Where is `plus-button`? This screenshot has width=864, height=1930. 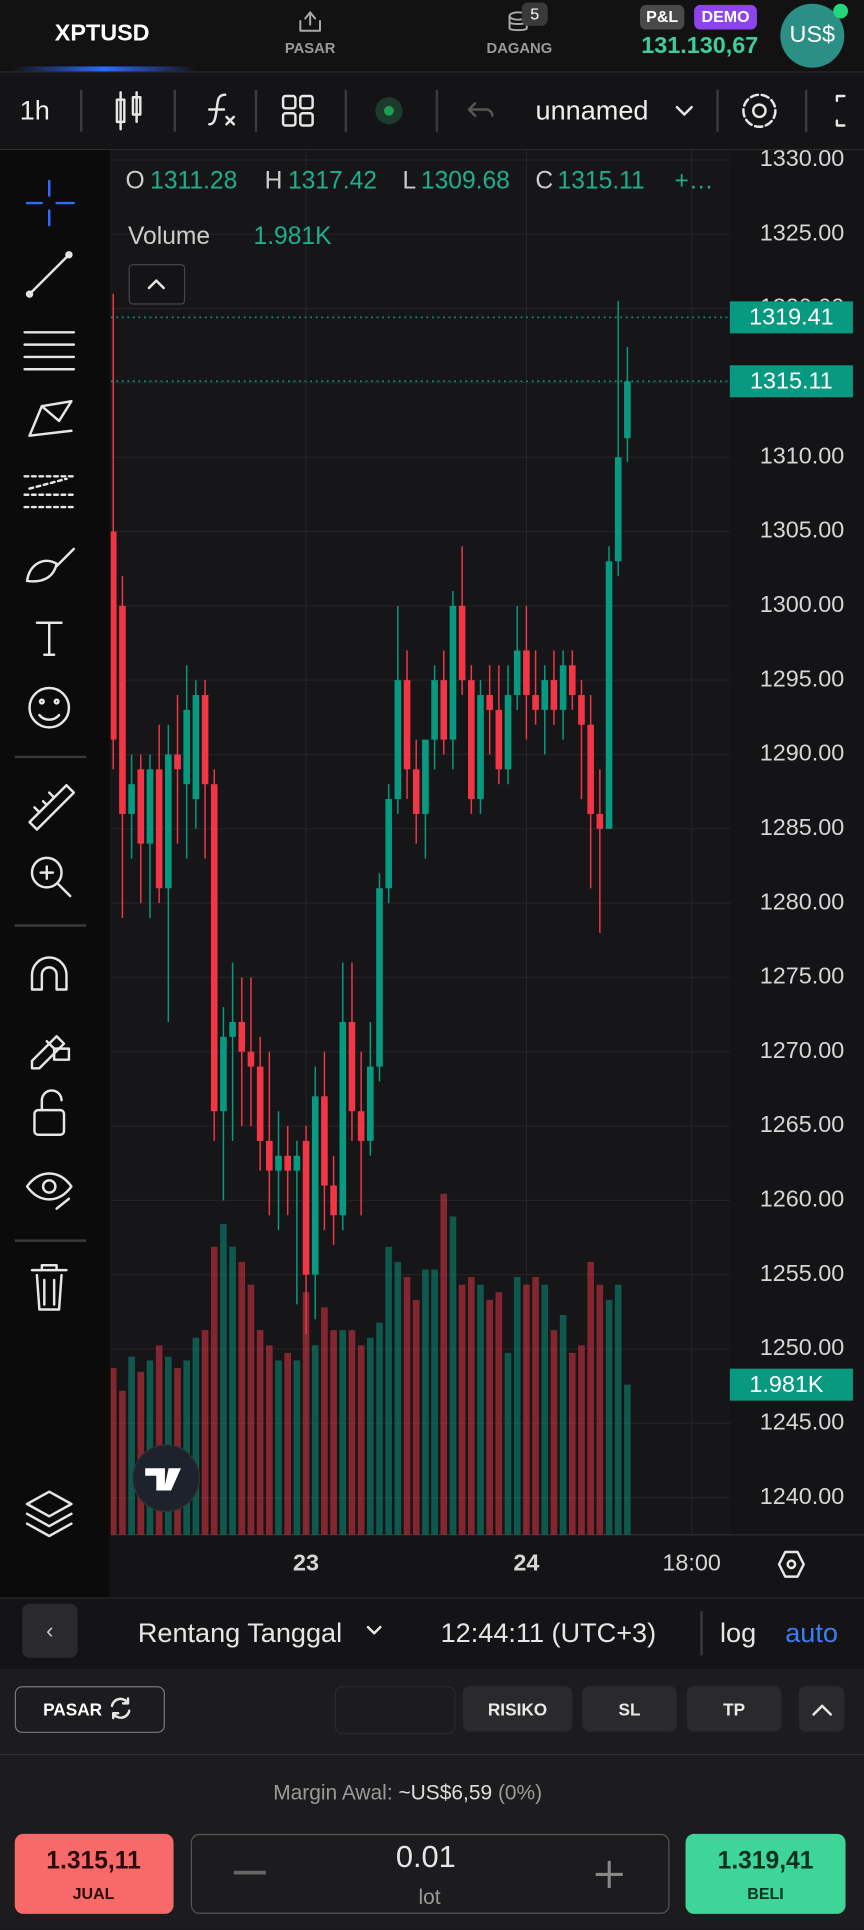
plus-button is located at coordinates (609, 1874).